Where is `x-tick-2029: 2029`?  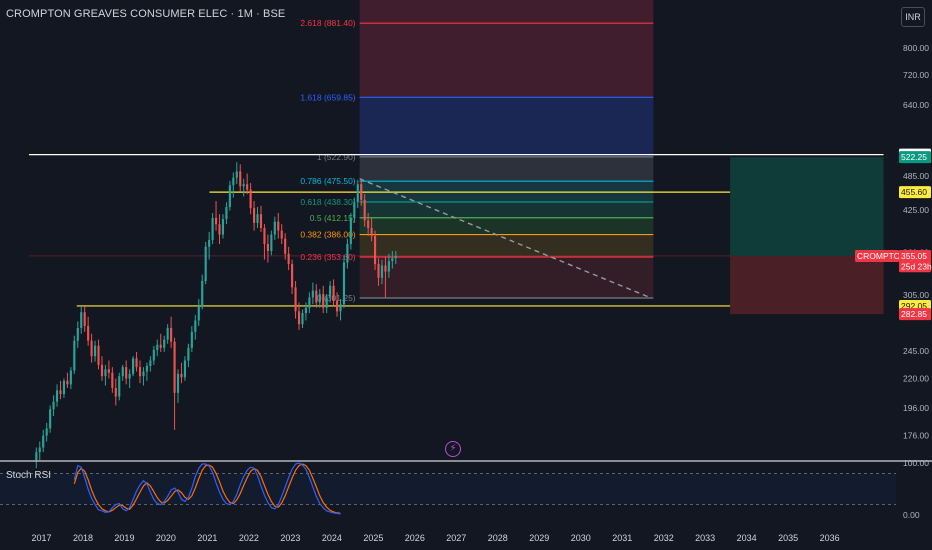
x-tick-2029: 2029 is located at coordinates (539, 538).